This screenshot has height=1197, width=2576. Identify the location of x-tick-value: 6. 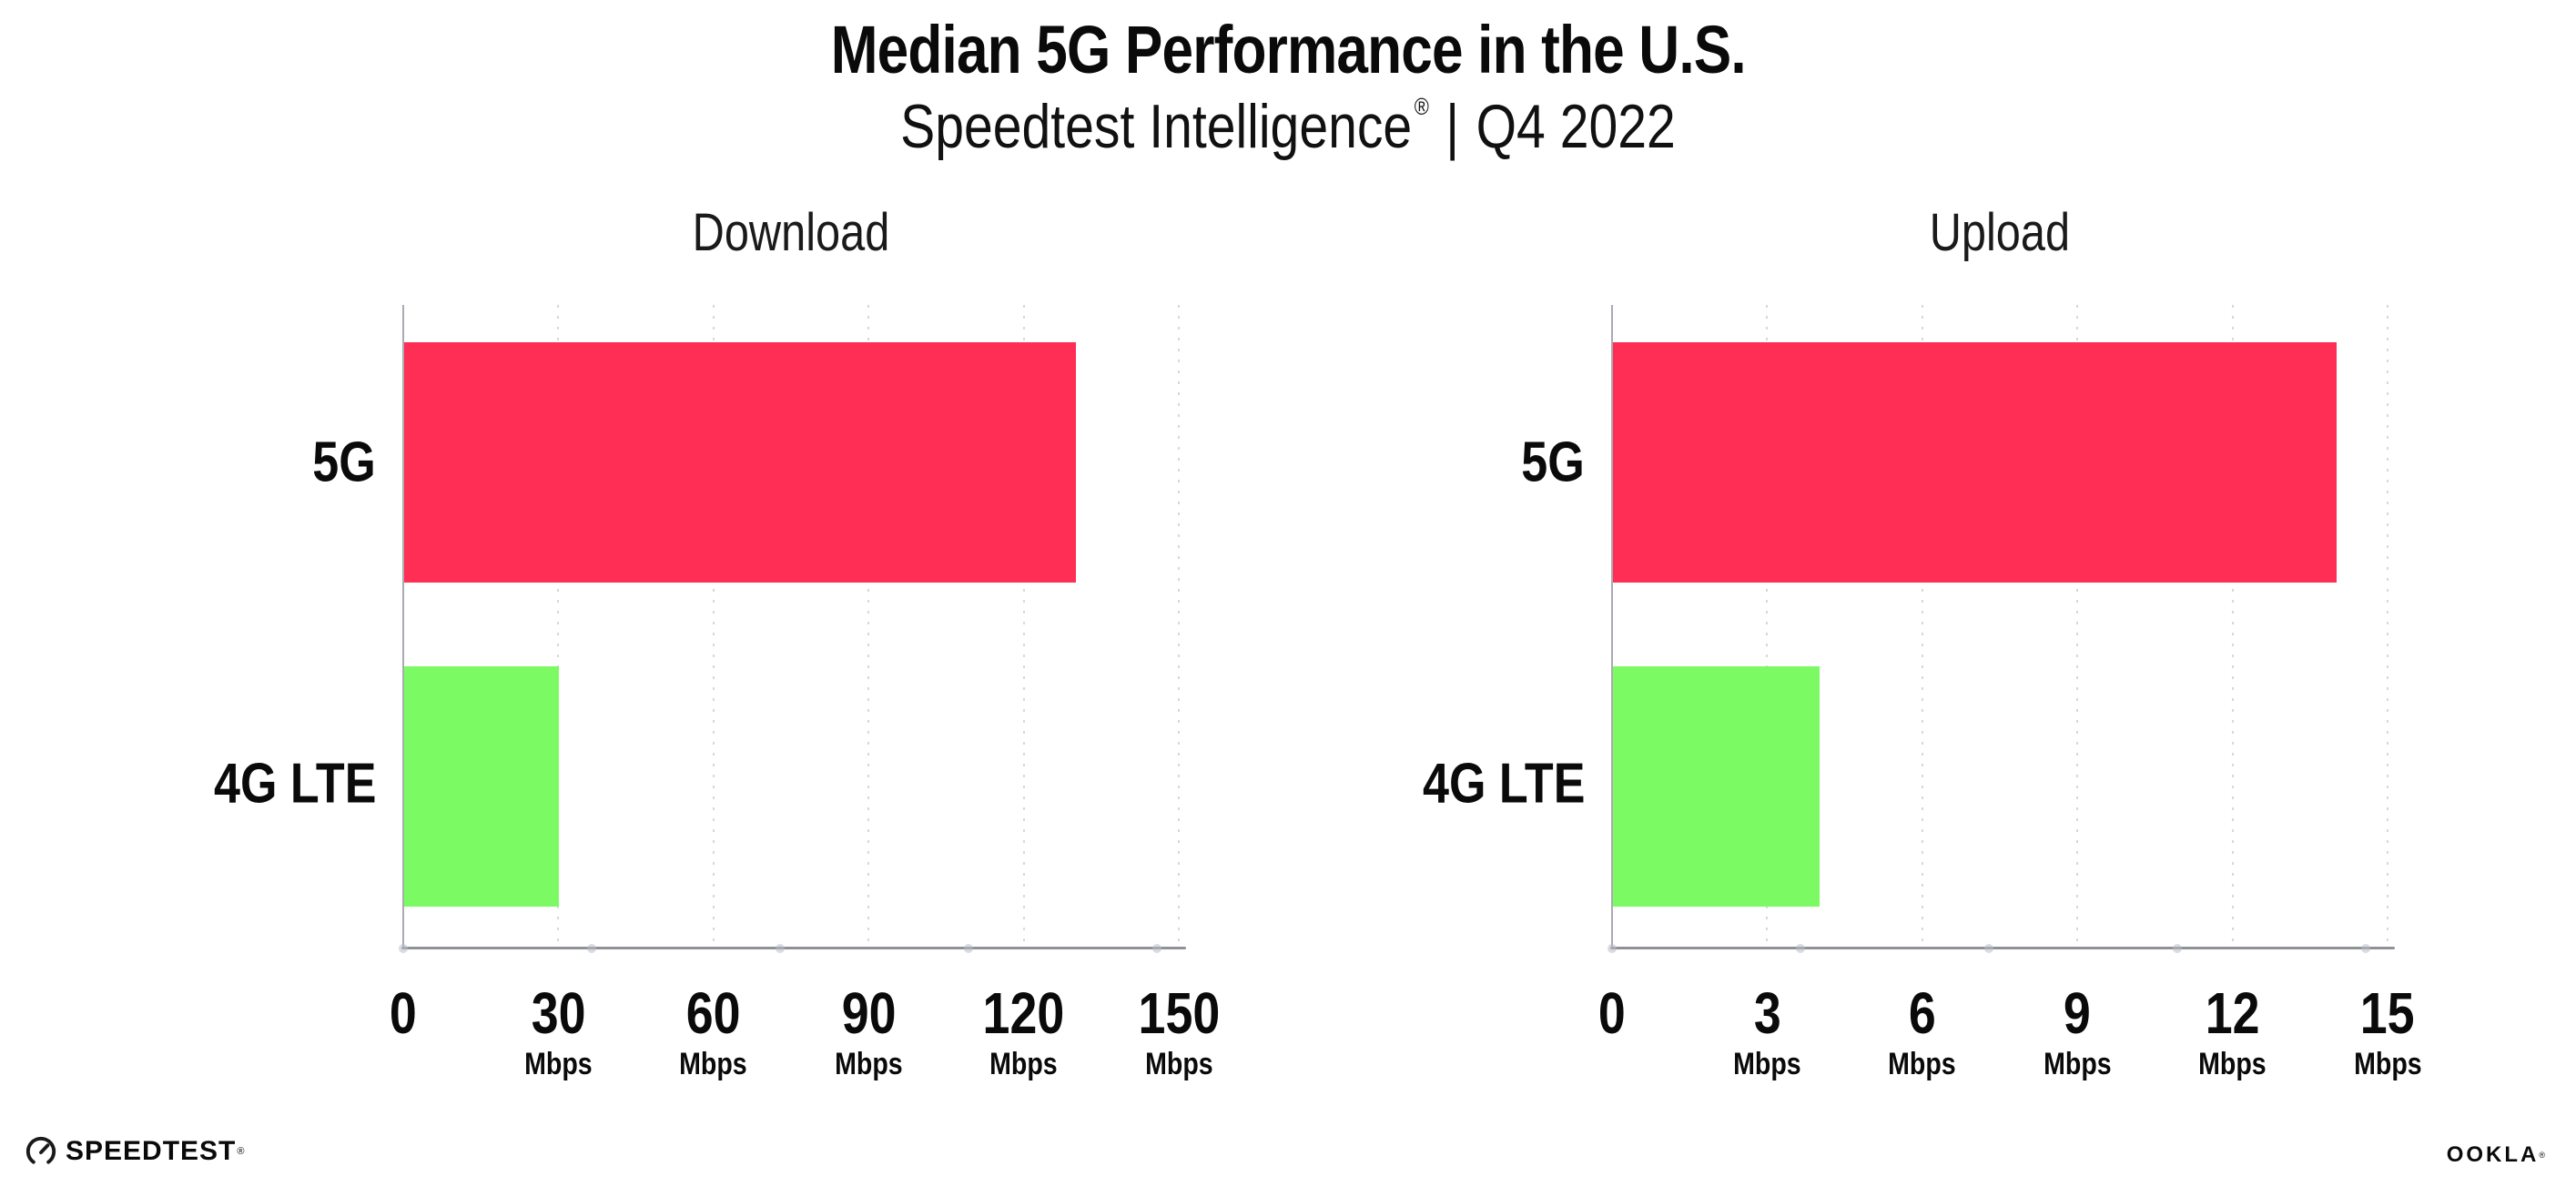
(1922, 1013).